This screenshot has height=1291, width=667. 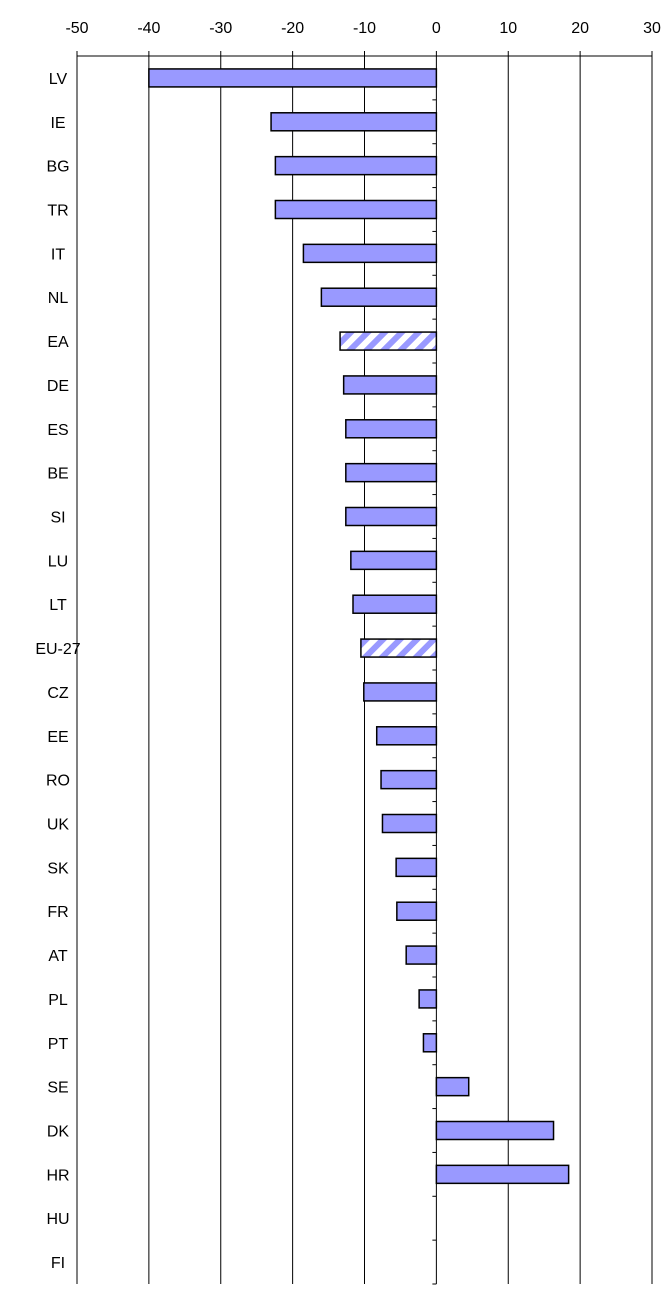 What do you see at coordinates (58, 605) in the screenshot?
I see `category-label: LT` at bounding box center [58, 605].